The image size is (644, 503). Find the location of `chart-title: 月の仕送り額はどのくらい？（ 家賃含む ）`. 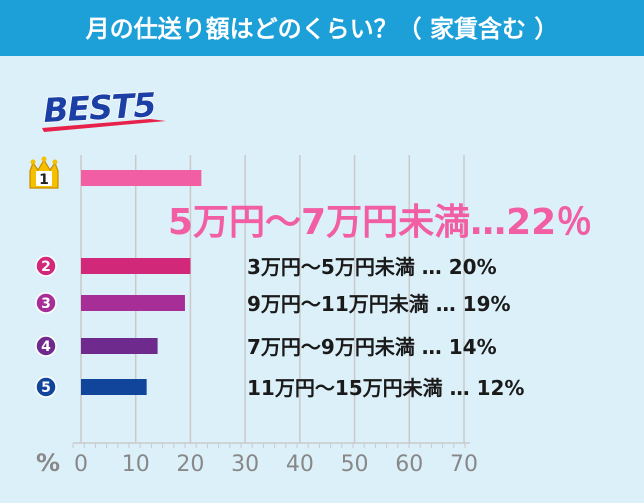

chart-title: 月の仕送り額はどのくらい？（ 家賃含む ） is located at coordinates (322, 29).